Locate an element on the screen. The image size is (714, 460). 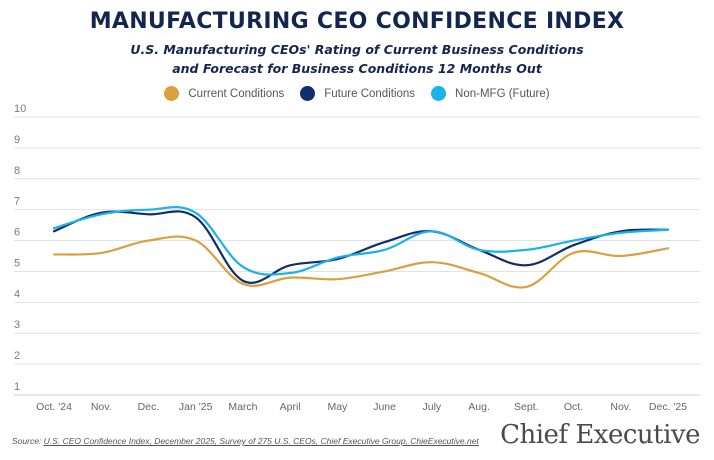
chart-title: MANUFACTURING CEO CONFIDENCE INDEX is located at coordinates (357, 21).